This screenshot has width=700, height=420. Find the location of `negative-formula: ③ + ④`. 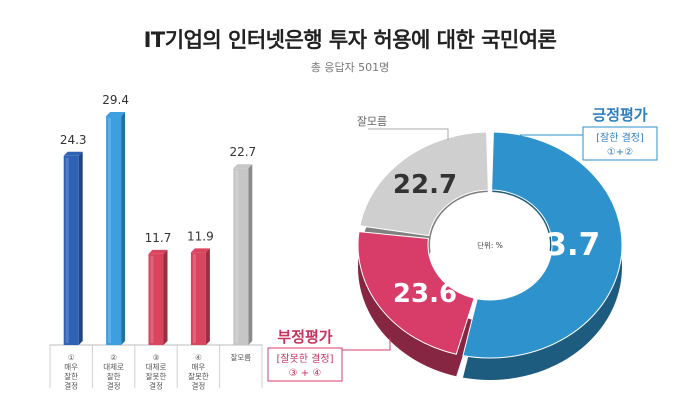

negative-formula: ③ + ④ is located at coordinates (305, 373).